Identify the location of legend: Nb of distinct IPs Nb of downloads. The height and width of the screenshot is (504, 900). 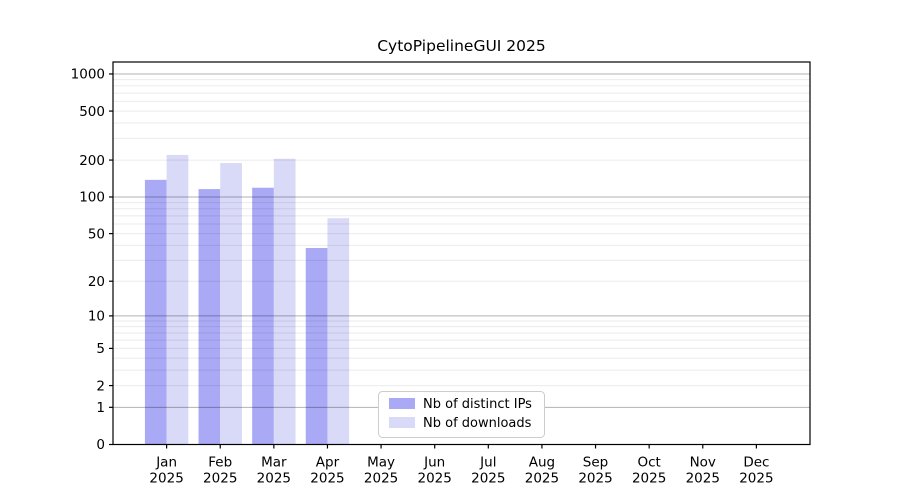
(461, 414).